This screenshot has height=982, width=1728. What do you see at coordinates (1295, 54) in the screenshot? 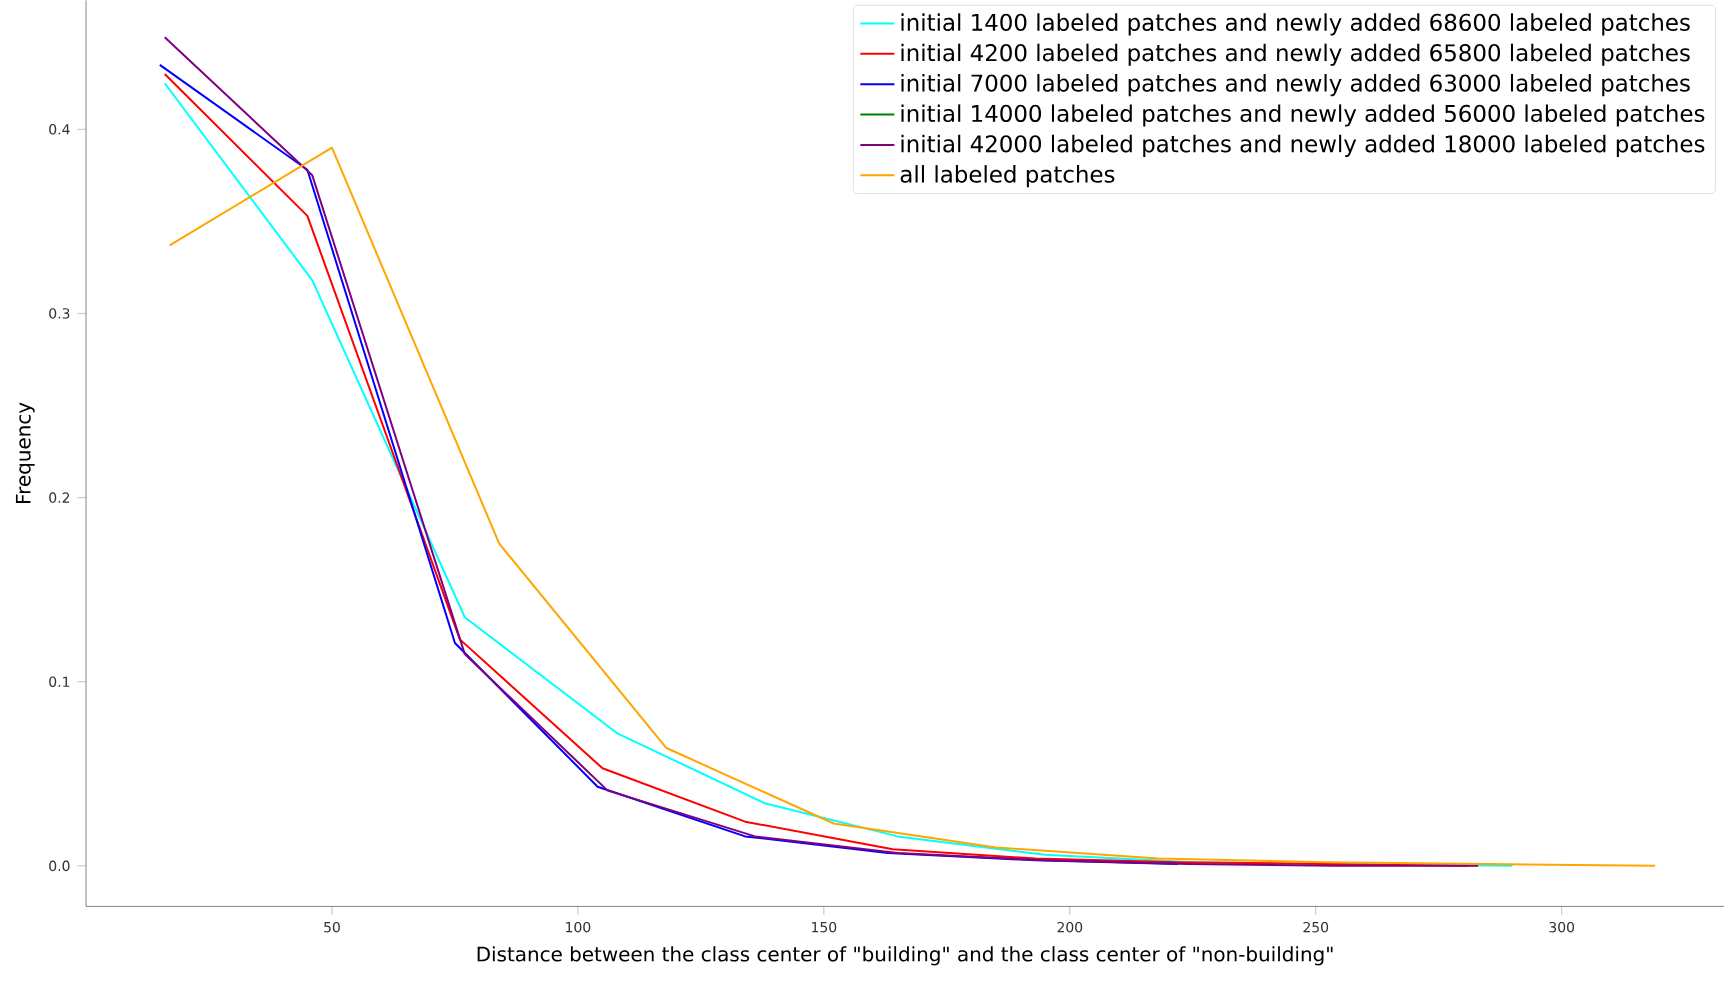
I see `legend-label: initial 4200 labeled patches and newly added 65800 labeled patches` at bounding box center [1295, 54].